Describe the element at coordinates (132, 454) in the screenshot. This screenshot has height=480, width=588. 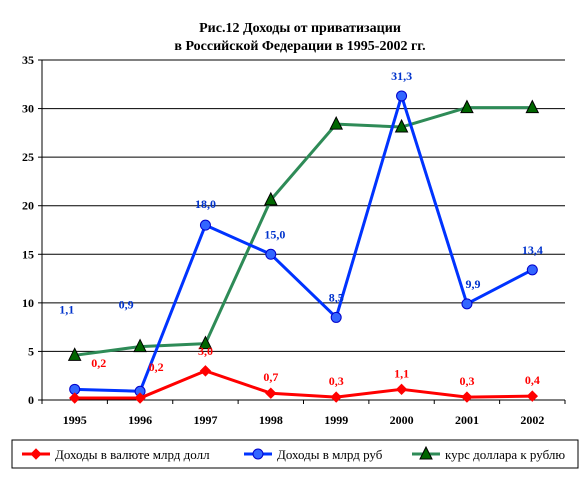
I see `legend-label-diamond: Доходы в валюте млрд долл` at that location.